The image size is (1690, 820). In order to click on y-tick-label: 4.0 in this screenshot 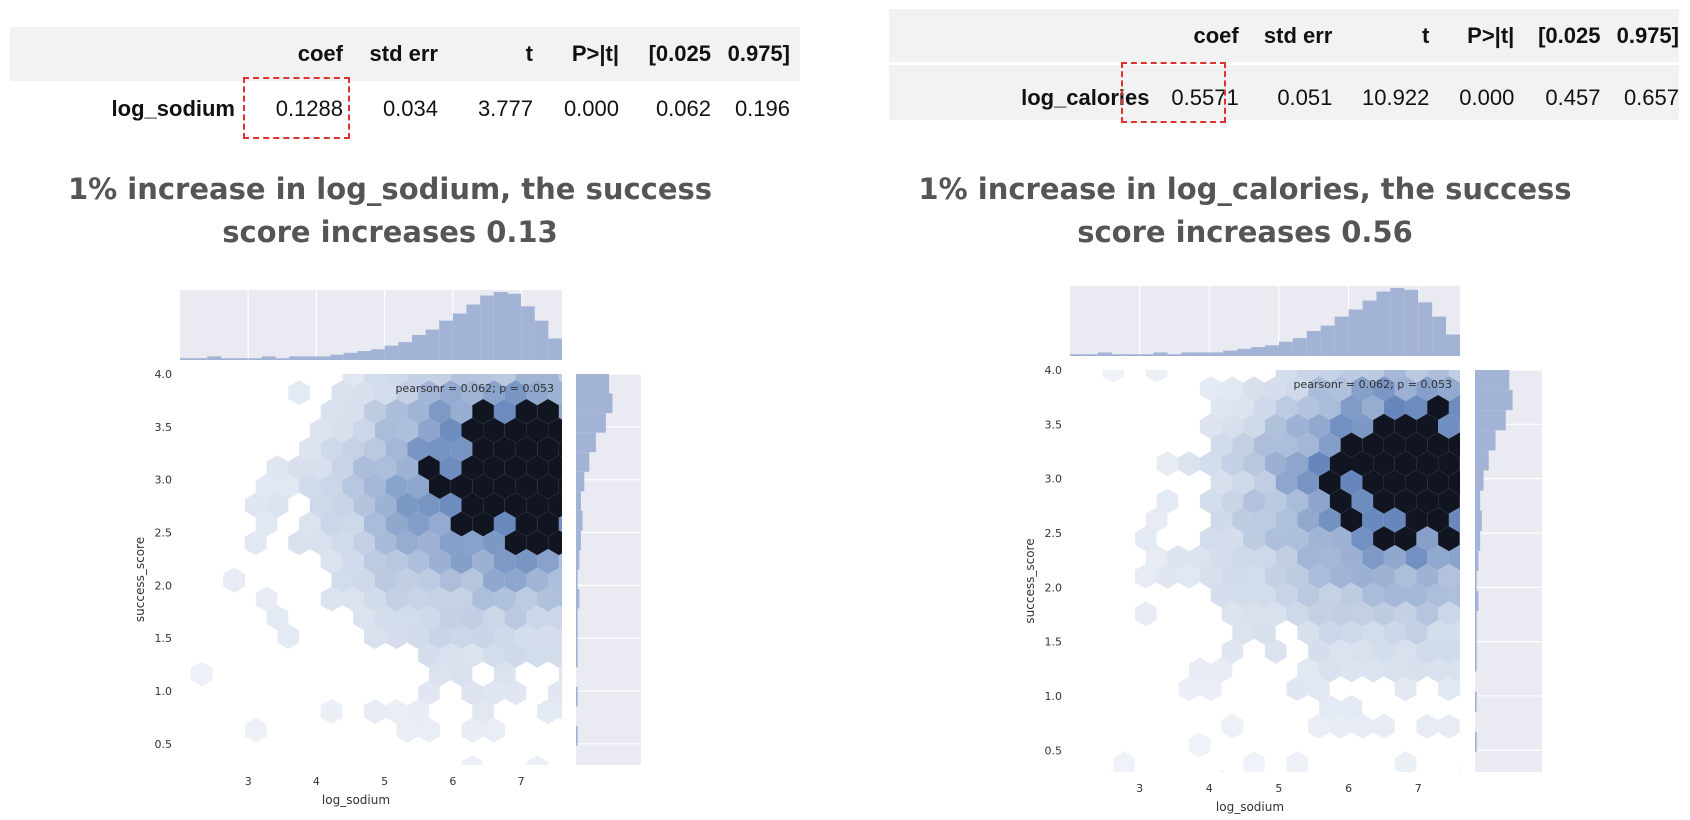, I will do `click(164, 374)`.